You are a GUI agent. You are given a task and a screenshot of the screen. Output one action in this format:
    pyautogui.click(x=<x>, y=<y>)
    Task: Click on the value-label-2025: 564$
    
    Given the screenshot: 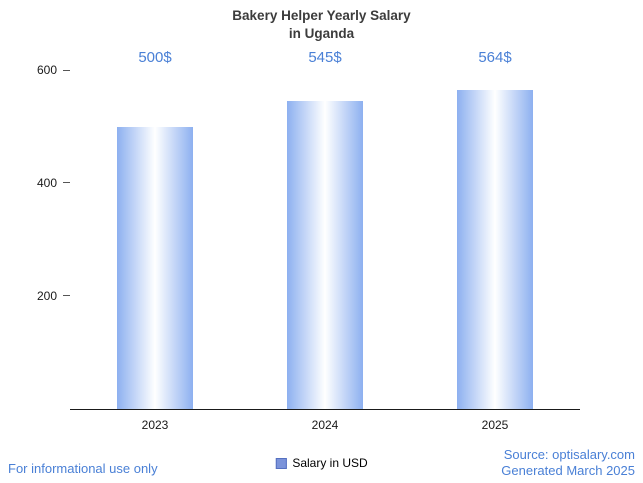 What is the action you would take?
    pyautogui.click(x=495, y=57)
    